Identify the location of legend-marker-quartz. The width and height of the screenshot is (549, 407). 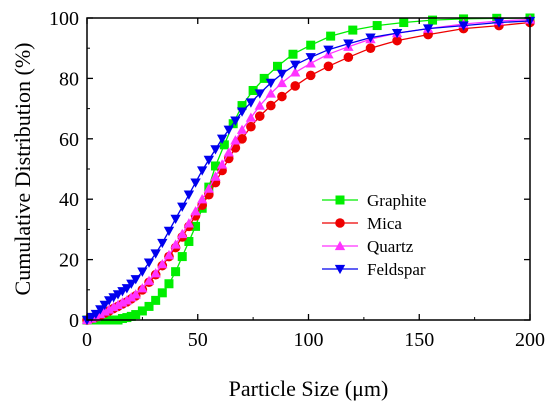
(340, 245).